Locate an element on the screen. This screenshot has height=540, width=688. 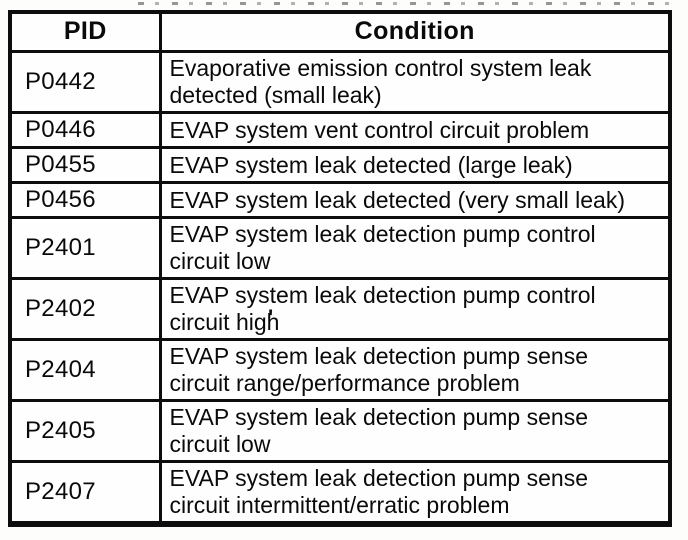
condition-cell: EVAP system vent control circuit problem is located at coordinates (415, 130).